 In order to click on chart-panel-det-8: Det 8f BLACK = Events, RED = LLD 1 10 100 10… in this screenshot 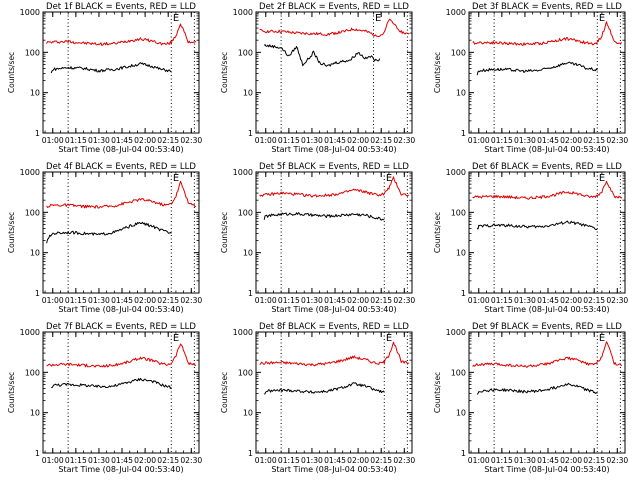, I will do `click(317, 398)`.